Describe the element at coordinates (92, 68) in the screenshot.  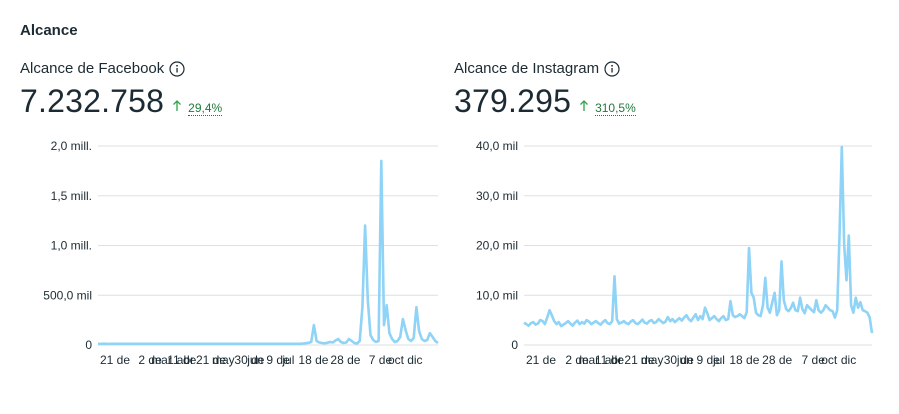
I see `facebook-reach-title: Alcance de Facebook` at that location.